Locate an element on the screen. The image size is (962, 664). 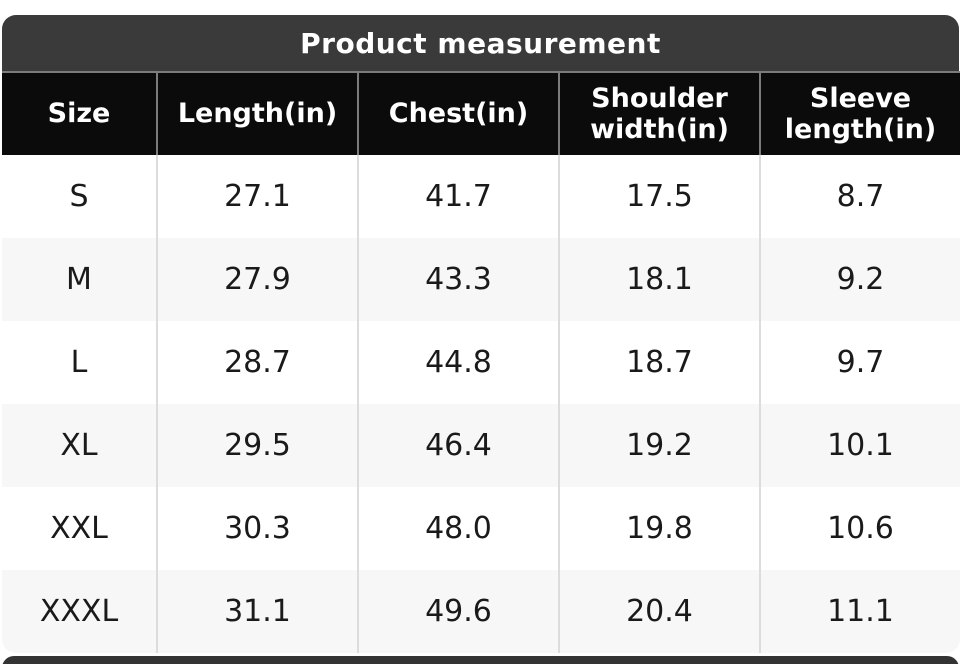
shoulder-value: 20.4 is located at coordinates (658, 611).